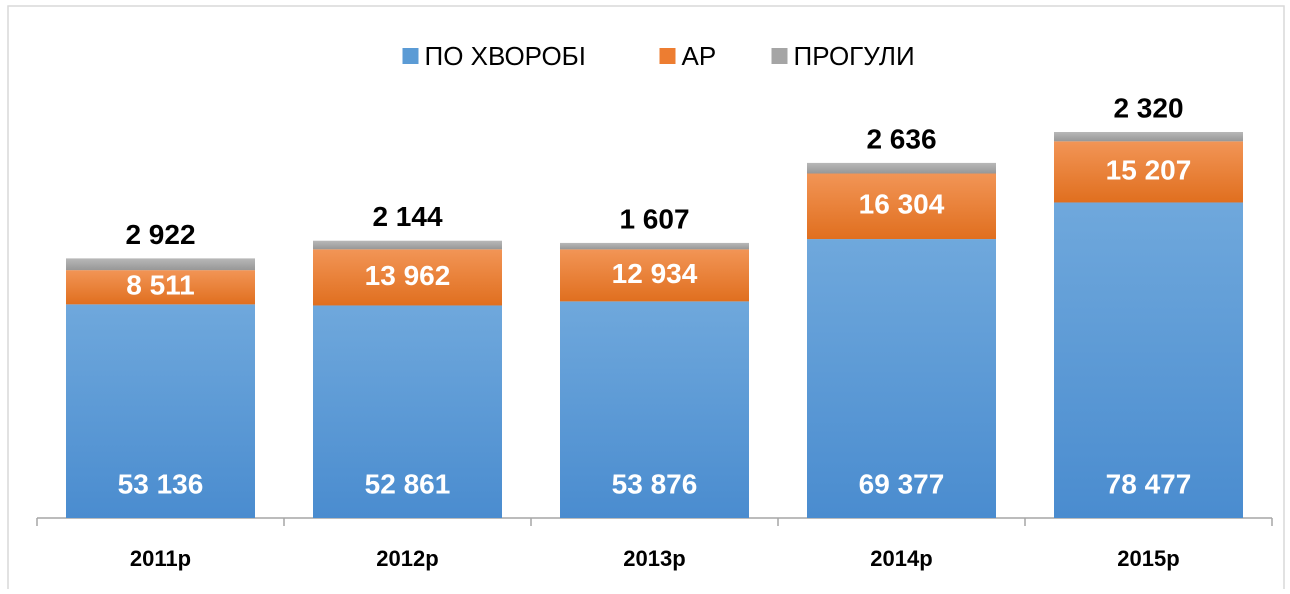  What do you see at coordinates (160, 234) in the screenshot?
I see `data-label: 2 922` at bounding box center [160, 234].